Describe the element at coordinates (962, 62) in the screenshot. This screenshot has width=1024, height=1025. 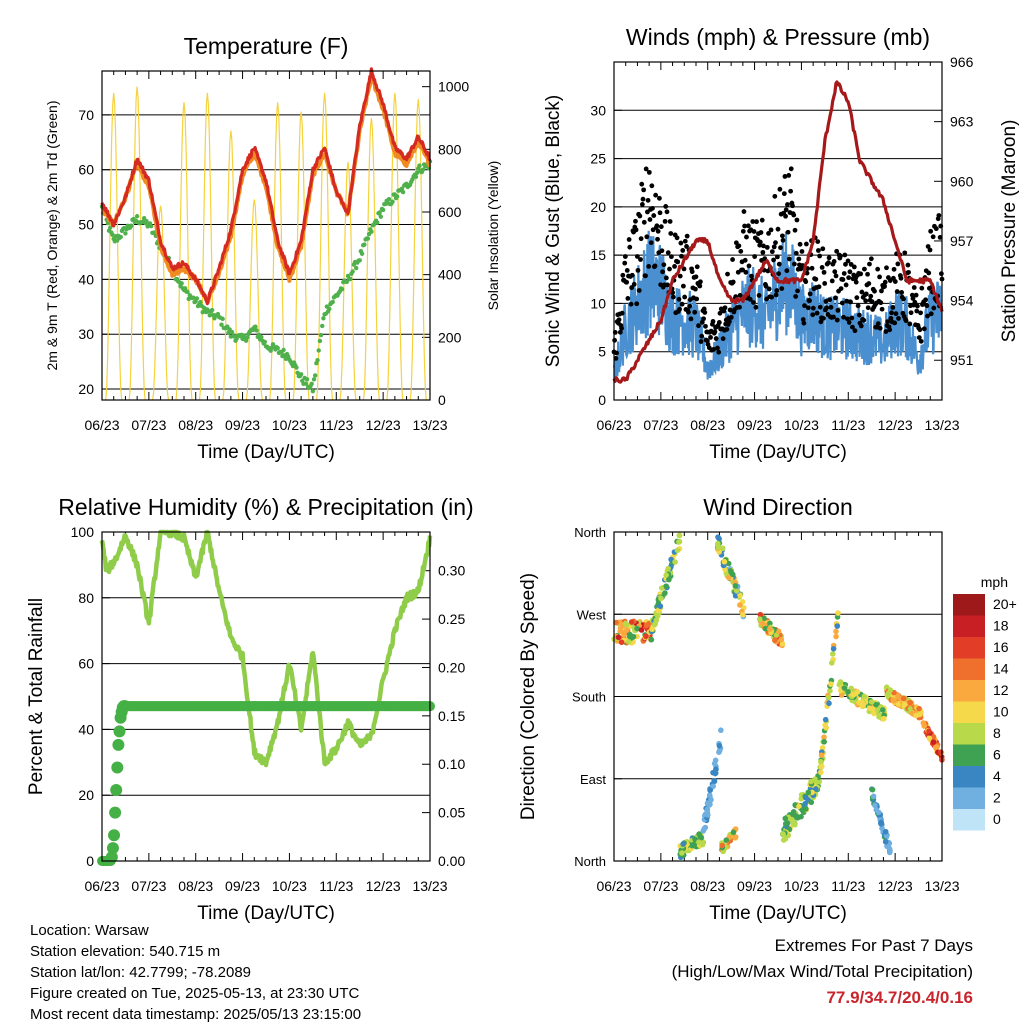
I see `y2-tick-label: 966` at that location.